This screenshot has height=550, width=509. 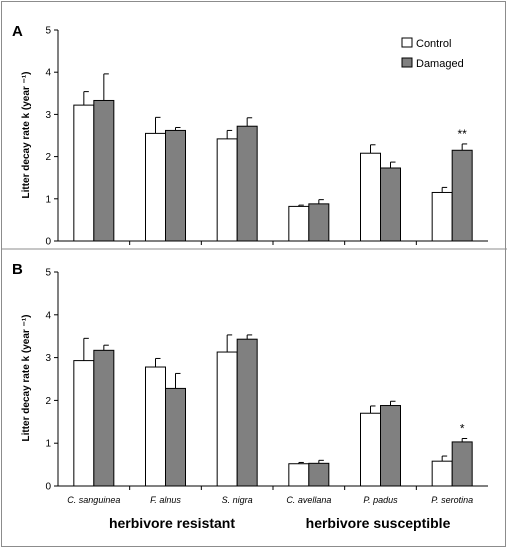 What do you see at coordinates (452, 500) in the screenshot?
I see `category-label: P. serotina` at bounding box center [452, 500].